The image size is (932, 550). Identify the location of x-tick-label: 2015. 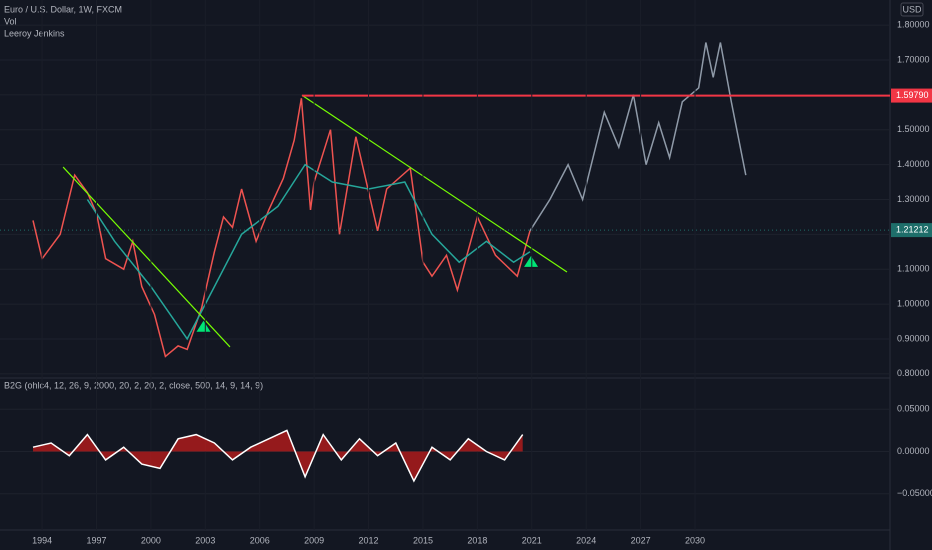
(423, 540).